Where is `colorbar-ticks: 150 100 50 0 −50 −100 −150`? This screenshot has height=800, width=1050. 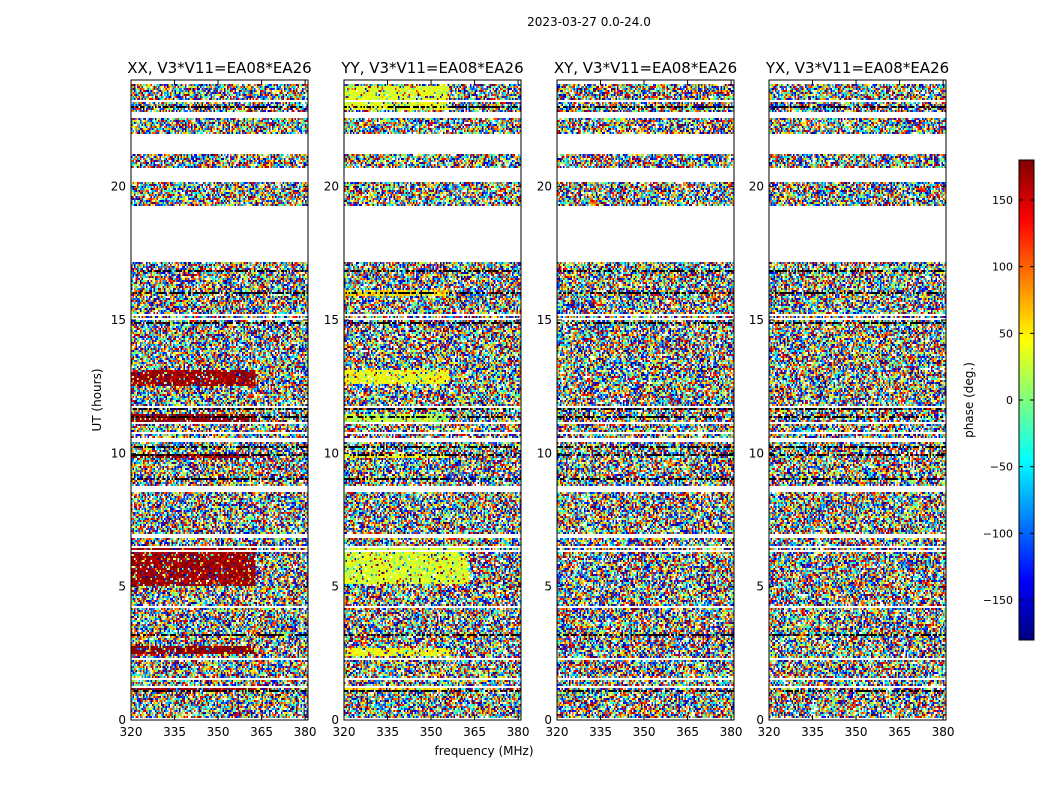 colorbar-ticks: 150 100 50 0 −50 −100 −150 is located at coordinates (1008, 400).